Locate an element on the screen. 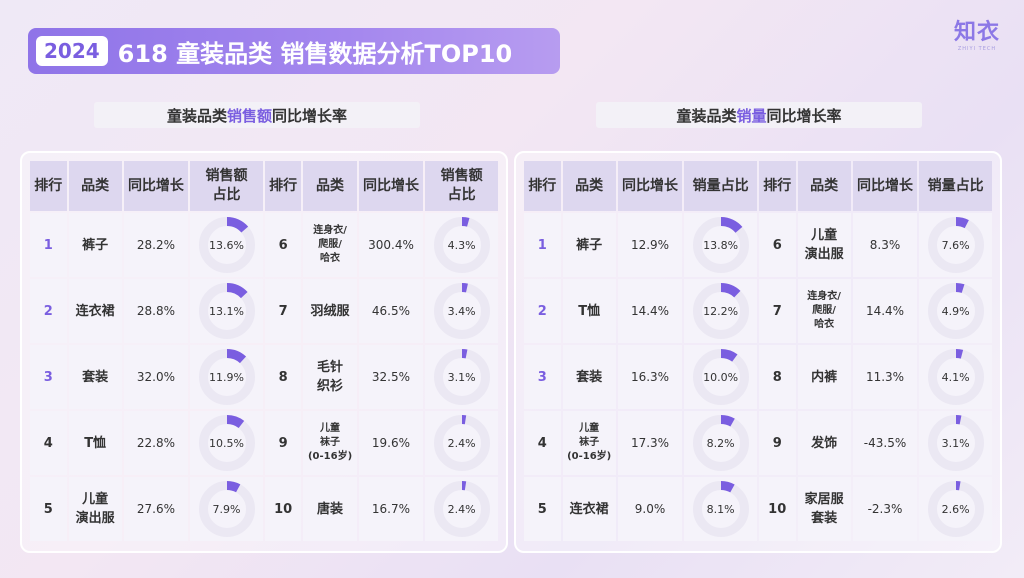  yoy-cell: 300.4% is located at coordinates (391, 245).